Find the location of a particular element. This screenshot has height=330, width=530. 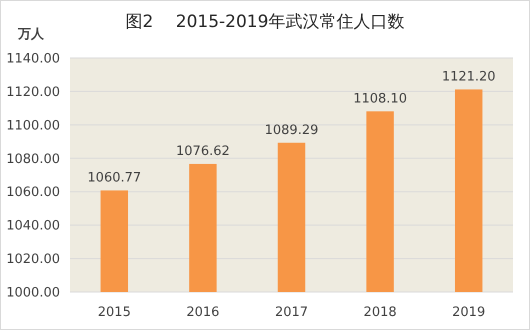

x-tick-label: 2016 is located at coordinates (203, 312).